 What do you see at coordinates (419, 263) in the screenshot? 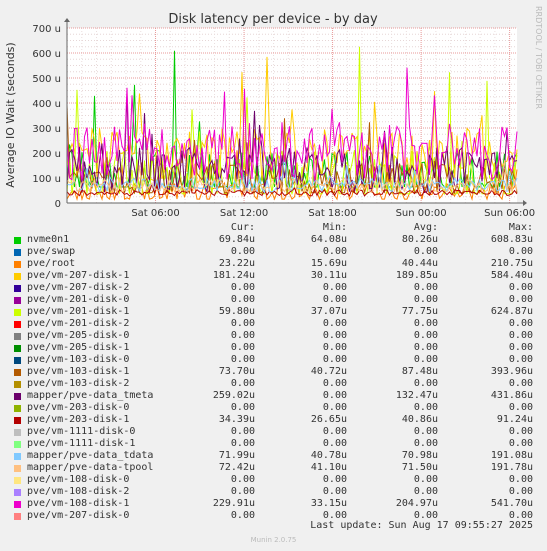
I see `legend-avg: 40.44u` at bounding box center [419, 263].